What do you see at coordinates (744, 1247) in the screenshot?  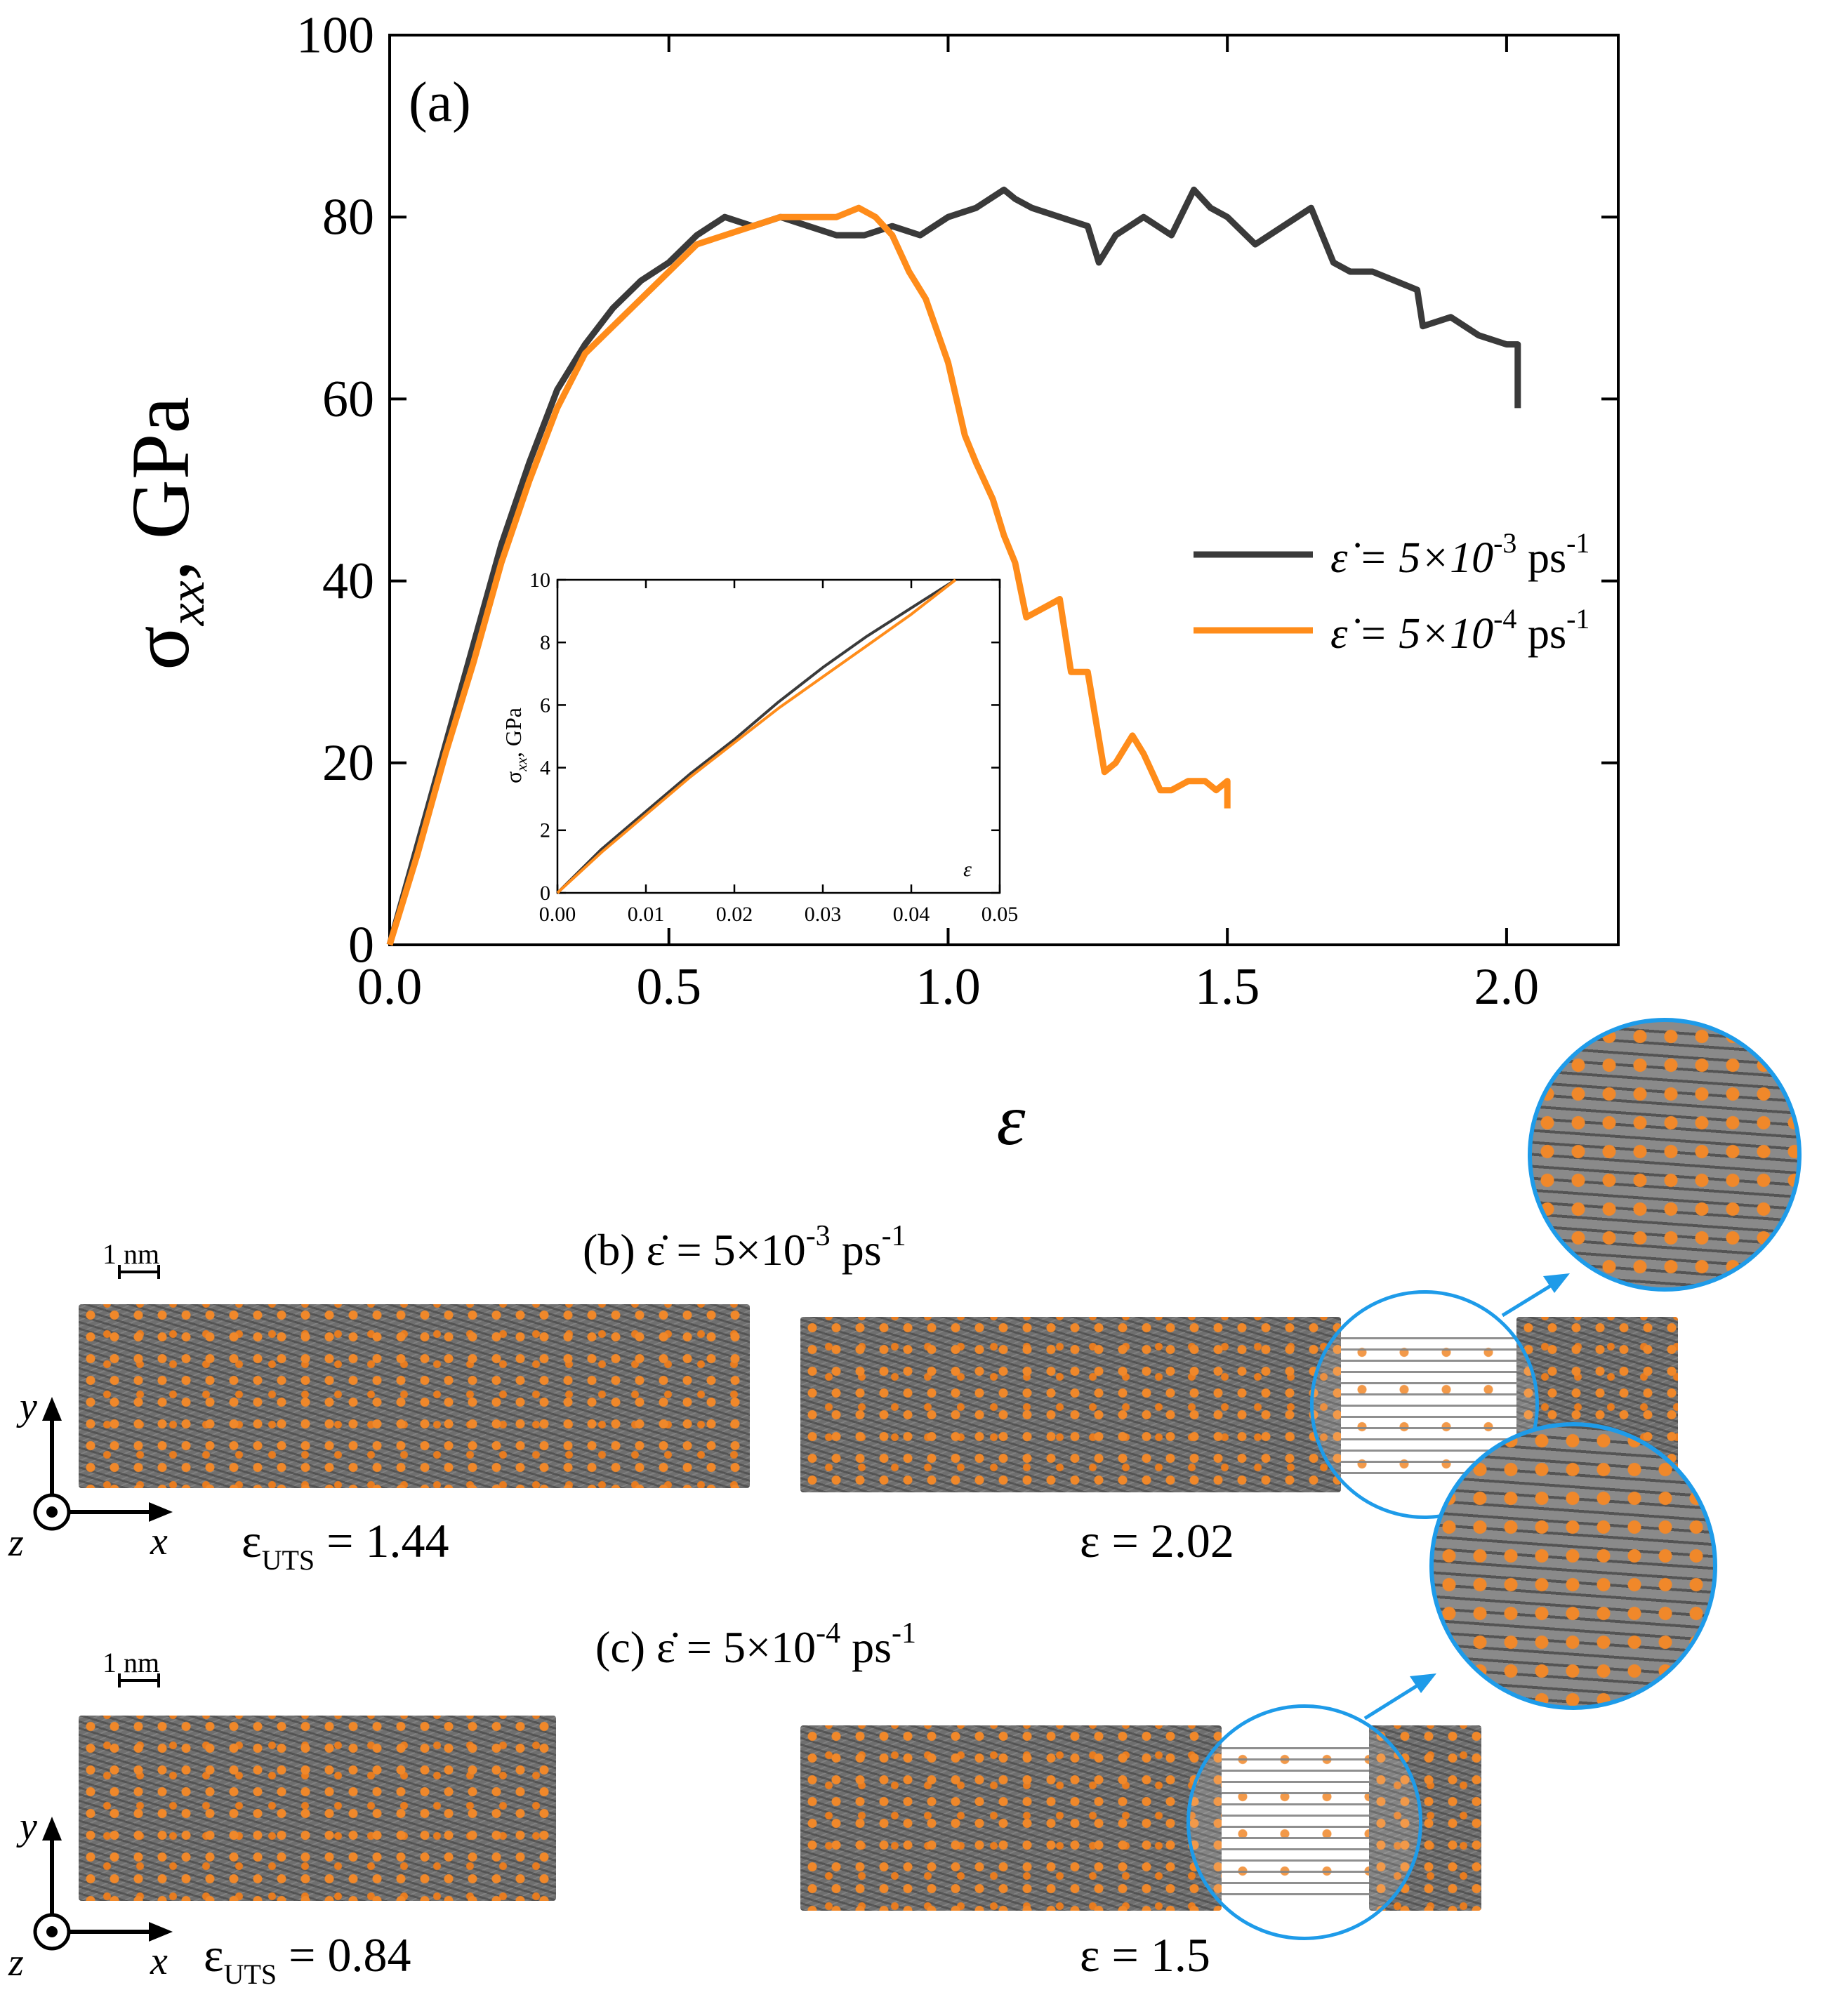 I see `panel-b-title: (b) ε̇ = 5×10-3 ps-1` at bounding box center [744, 1247].